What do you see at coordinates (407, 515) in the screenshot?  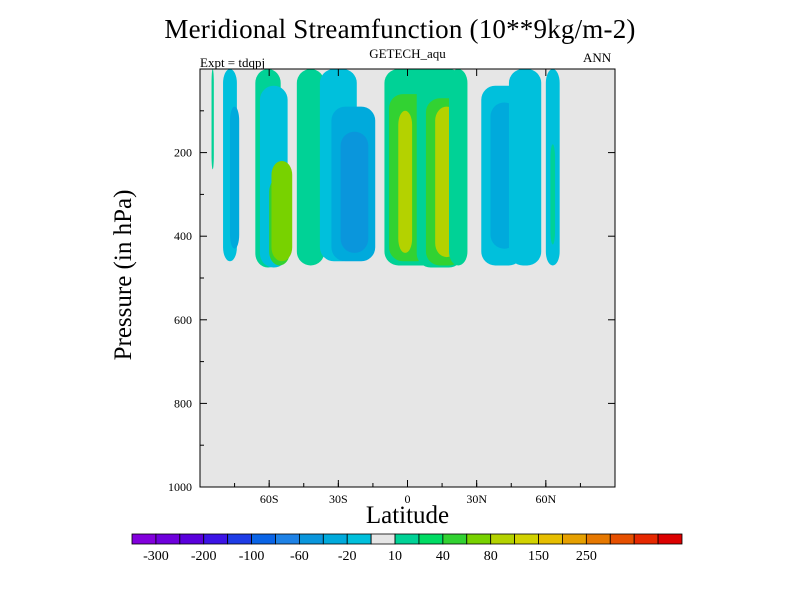 I see `x-axis-label: Latitude` at bounding box center [407, 515].